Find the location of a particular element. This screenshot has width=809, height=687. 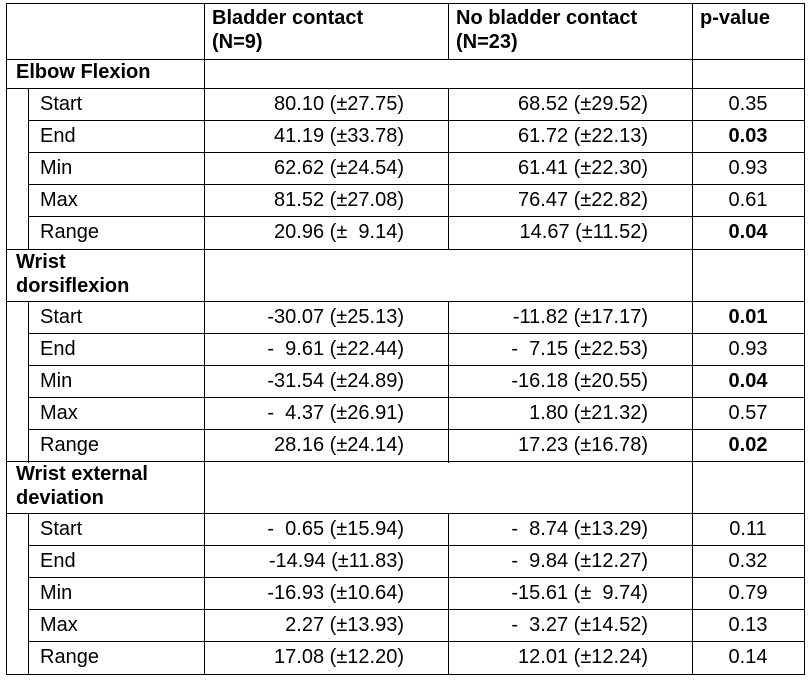

bladder-value: -16.93 (±10.64) is located at coordinates (335, 593).